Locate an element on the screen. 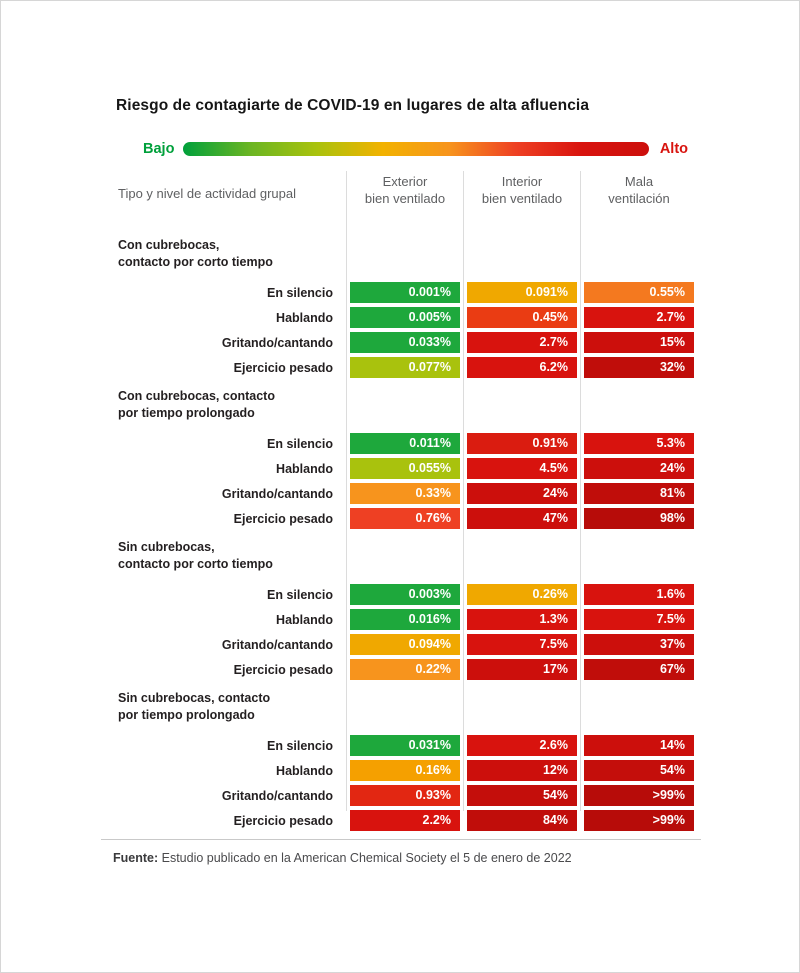  section-title-line: Con cubrebocas, is located at coordinates (169, 245).